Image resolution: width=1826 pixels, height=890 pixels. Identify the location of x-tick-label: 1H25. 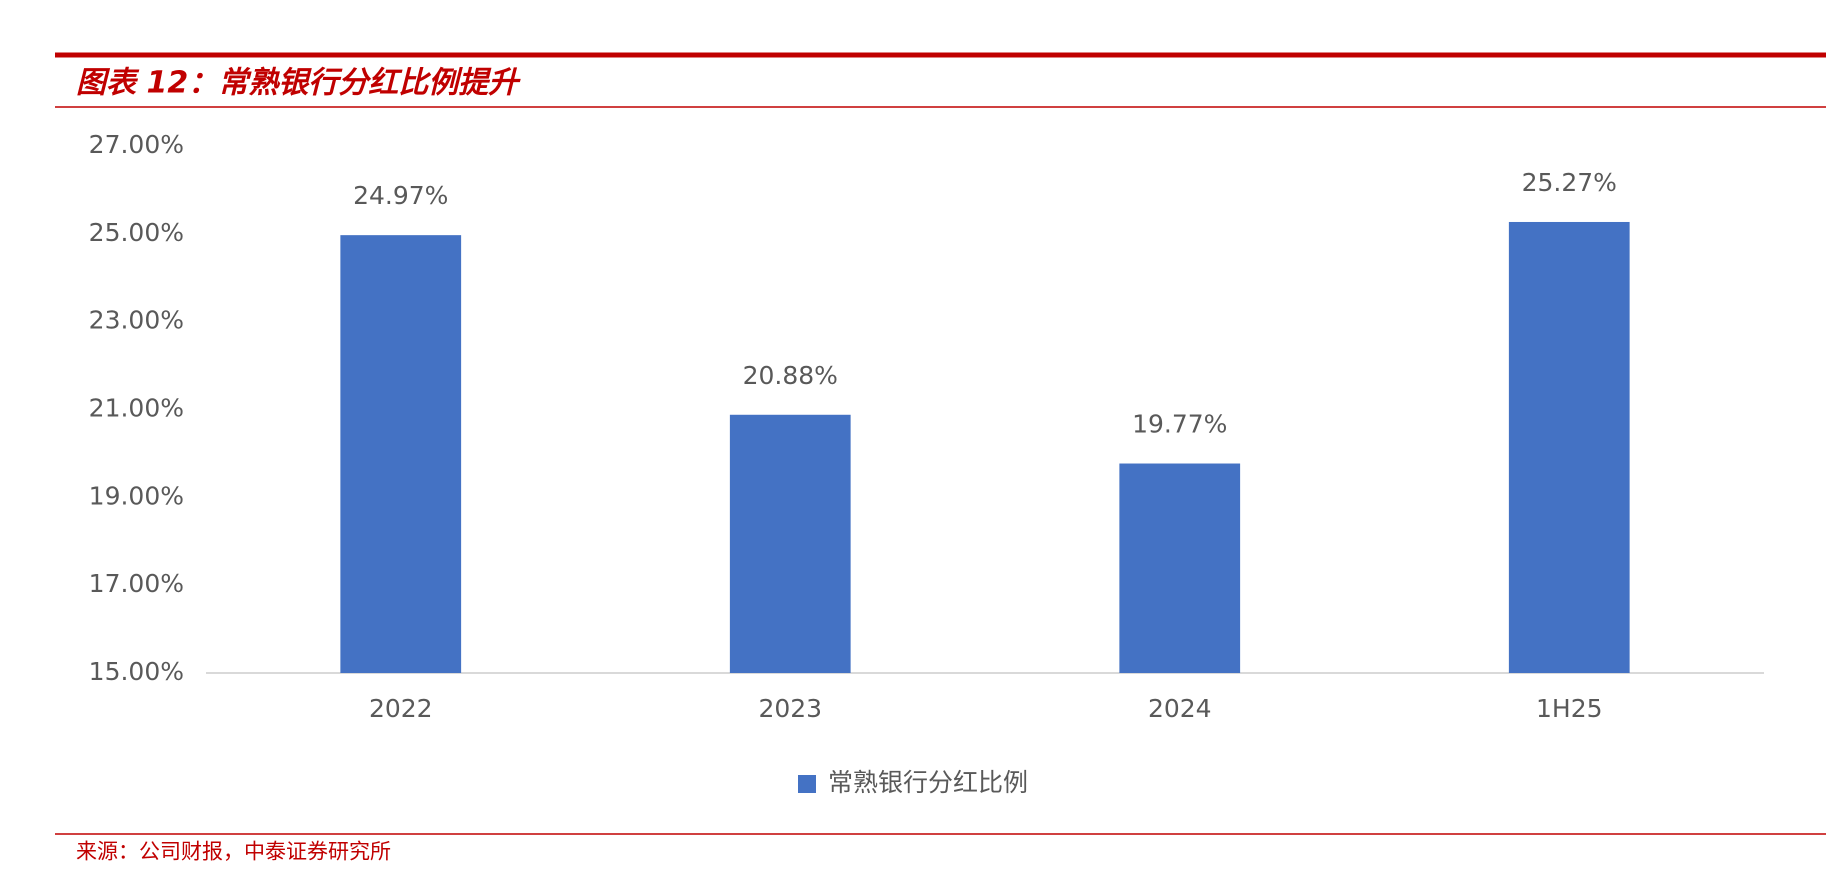
(1569, 708).